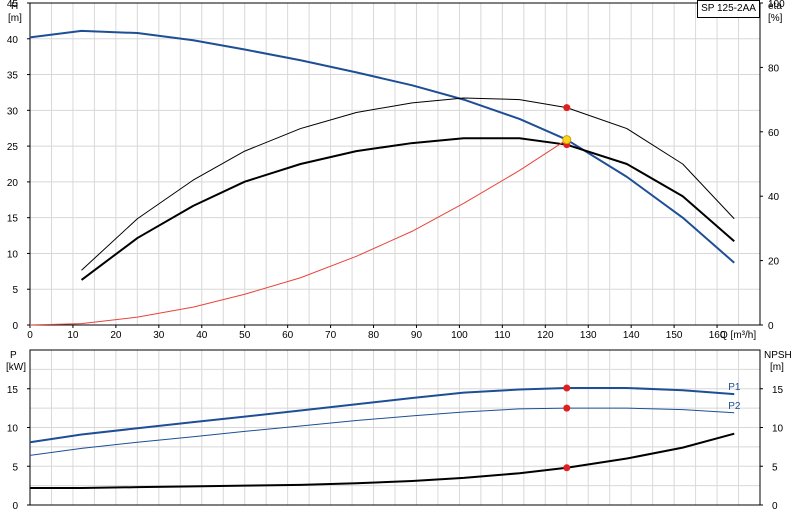 This screenshot has width=800, height=520. I want to click on x-tick-label: 70, so click(331, 335).